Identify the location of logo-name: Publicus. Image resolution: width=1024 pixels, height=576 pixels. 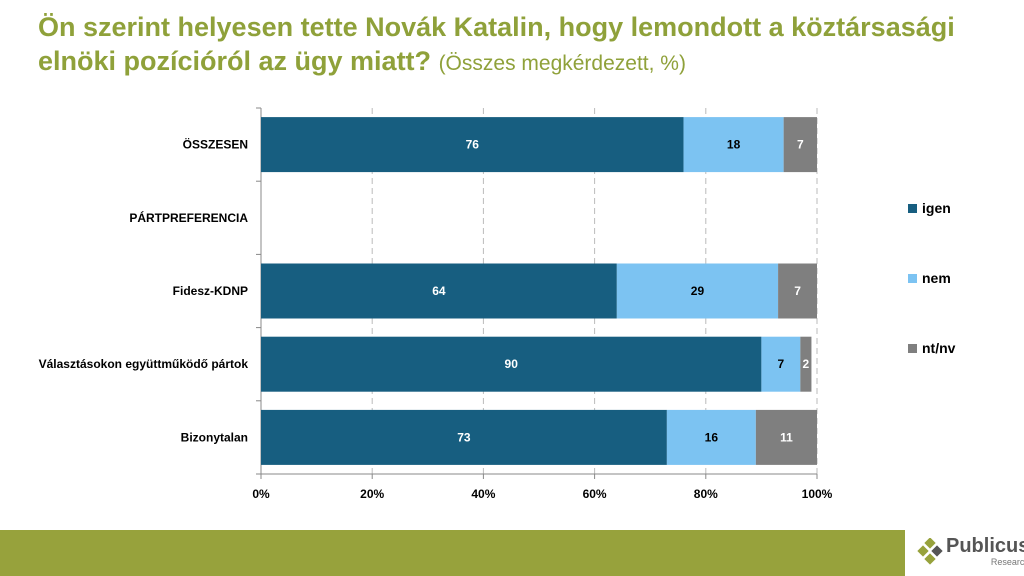
(985, 546).